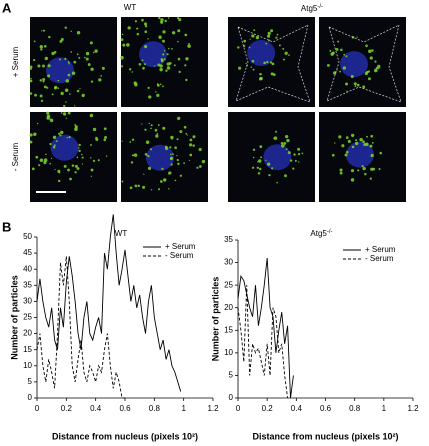 Image resolution: width=429 pixels, height=446 pixels. Describe the element at coordinates (30, 381) in the screenshot. I see `y-tick-label: 5` at that location.